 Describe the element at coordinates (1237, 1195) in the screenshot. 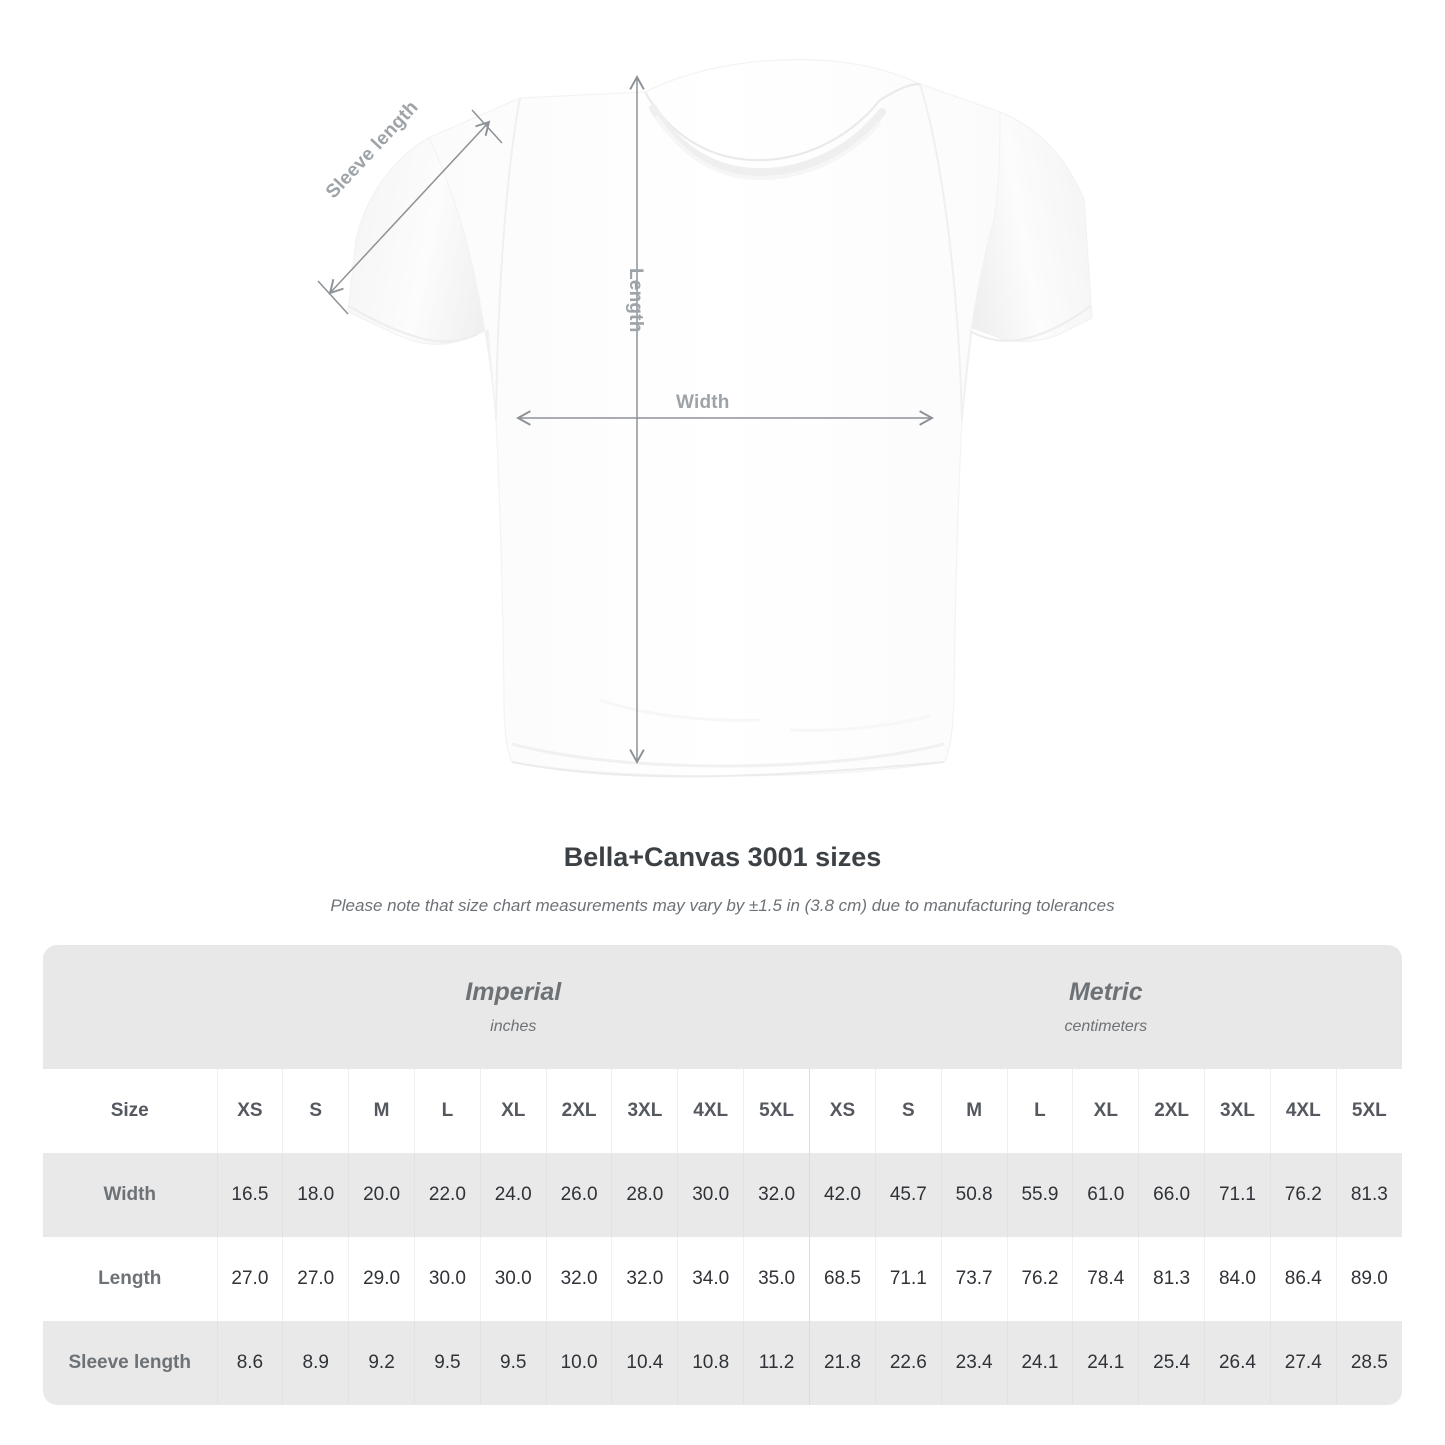

I see `cell-metric-width-3xl: 71.1` at that location.